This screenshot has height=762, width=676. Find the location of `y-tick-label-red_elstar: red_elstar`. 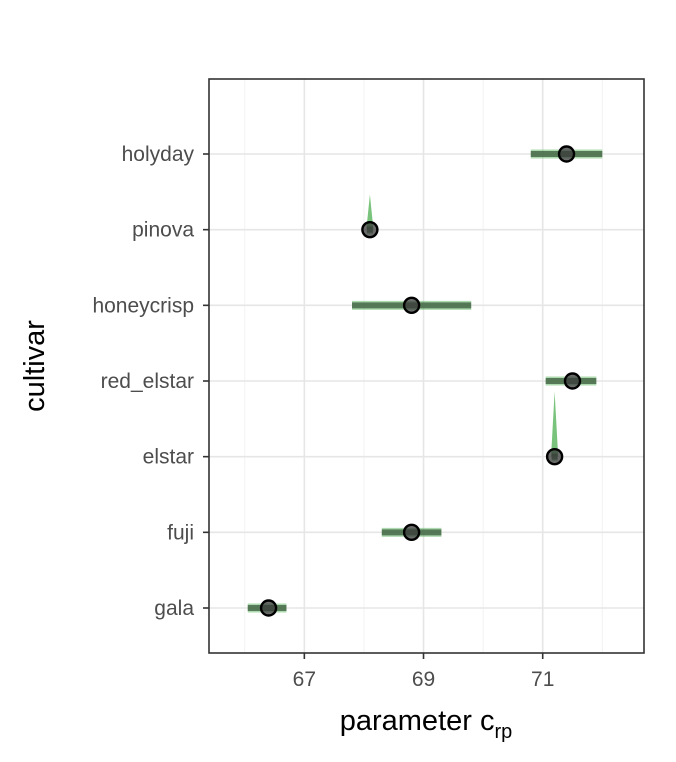

y-tick-label-red_elstar: red_elstar is located at coordinates (147, 381).